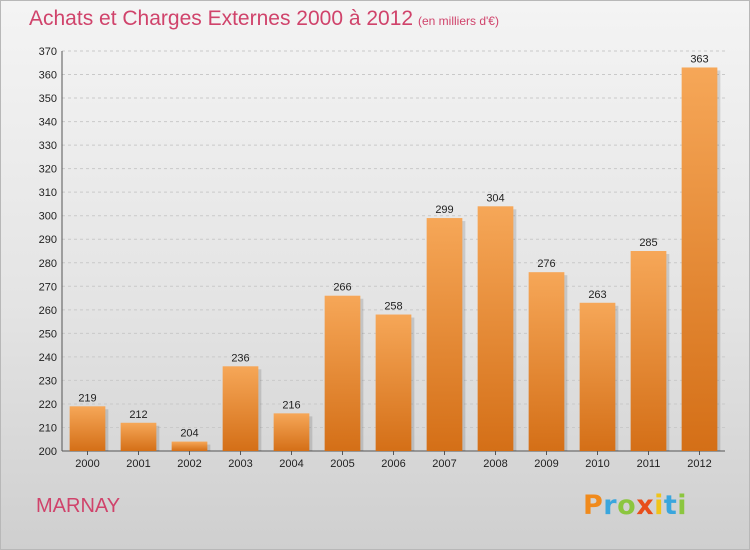 The height and width of the screenshot is (550, 750). What do you see at coordinates (240, 358) in the screenshot?
I see `data-label: 236` at bounding box center [240, 358].